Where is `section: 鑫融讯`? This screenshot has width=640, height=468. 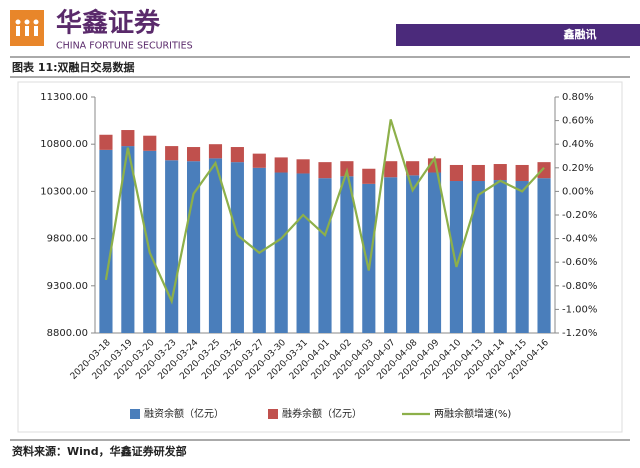
section: 鑫融讯 is located at coordinates (580, 34).